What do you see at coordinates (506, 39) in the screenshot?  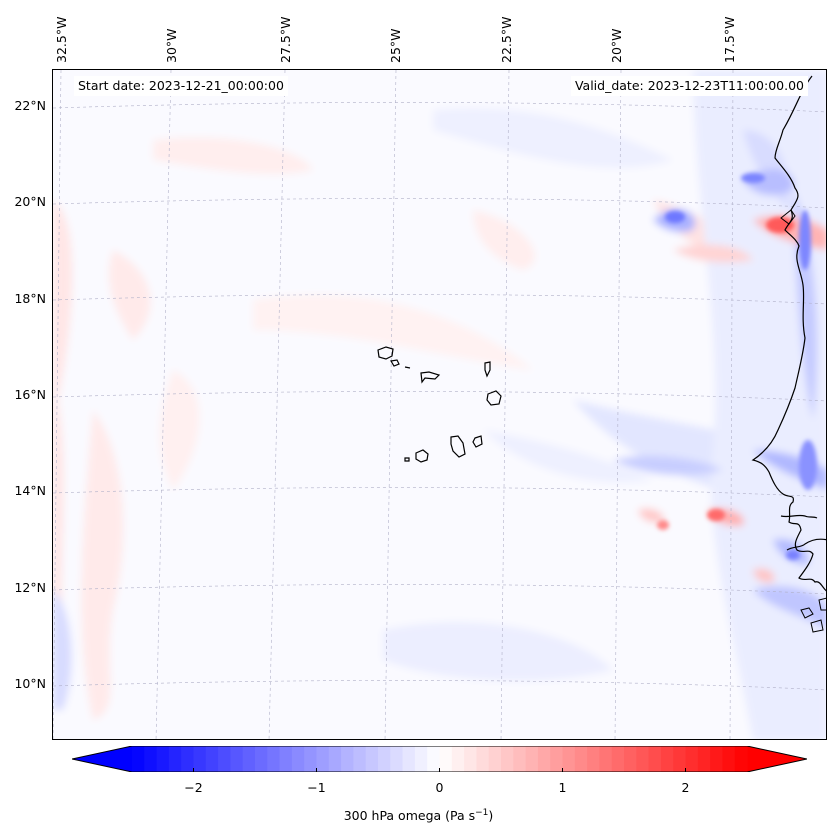 I see `lon-label-22-5w: 22.5°W` at bounding box center [506, 39].